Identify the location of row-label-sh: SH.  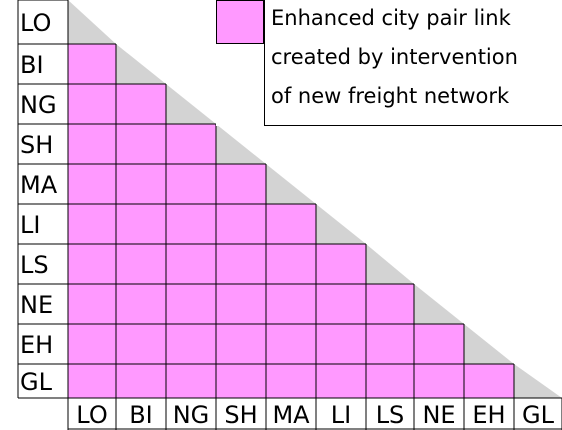
(36, 145).